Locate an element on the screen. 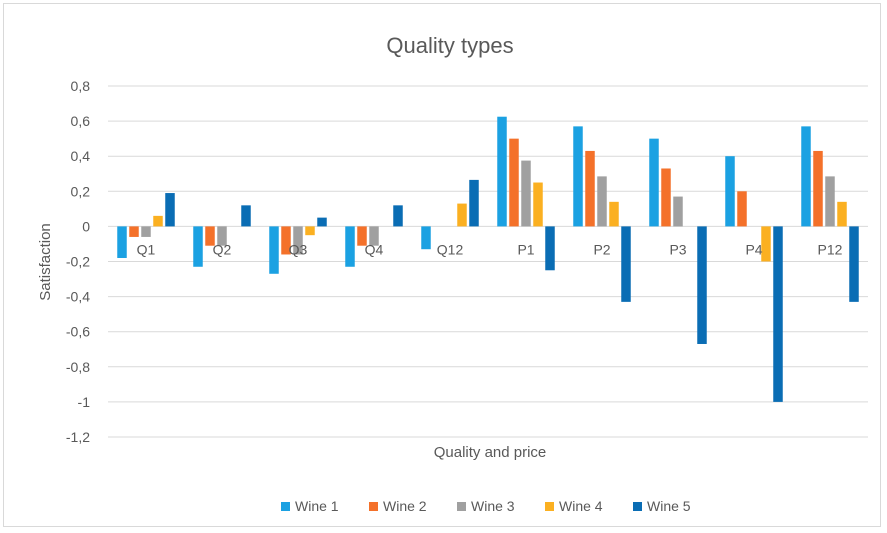 This screenshot has height=533, width=887. x-tick-label: Q4 is located at coordinates (374, 249).